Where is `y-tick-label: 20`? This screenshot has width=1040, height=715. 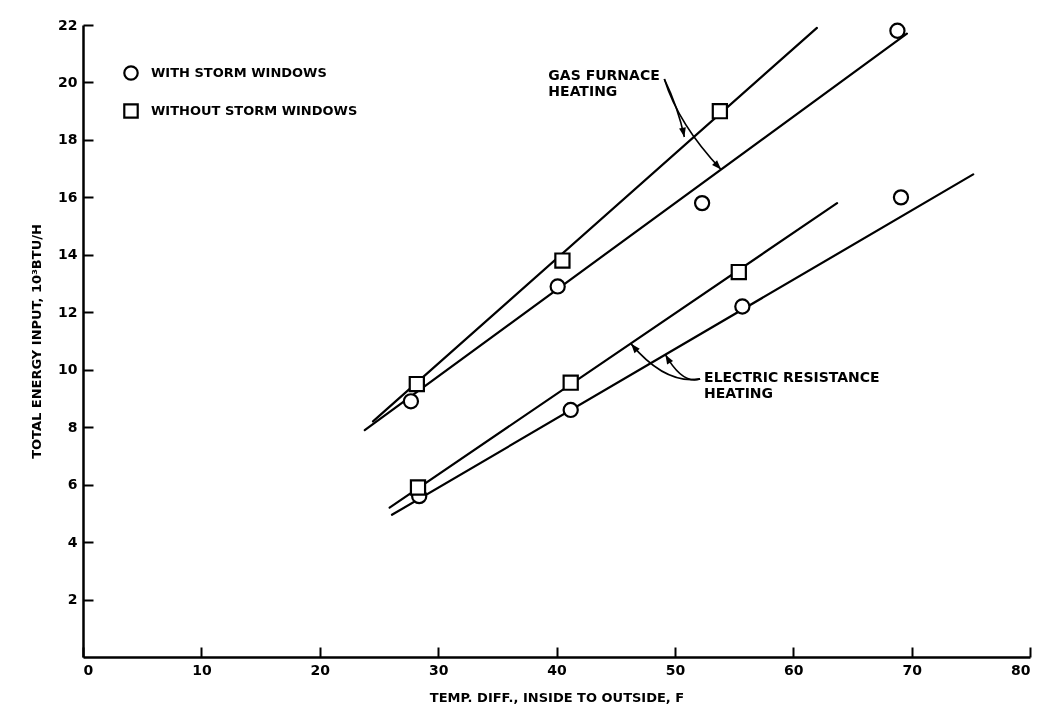 y-tick-label: 20 is located at coordinates (68, 81).